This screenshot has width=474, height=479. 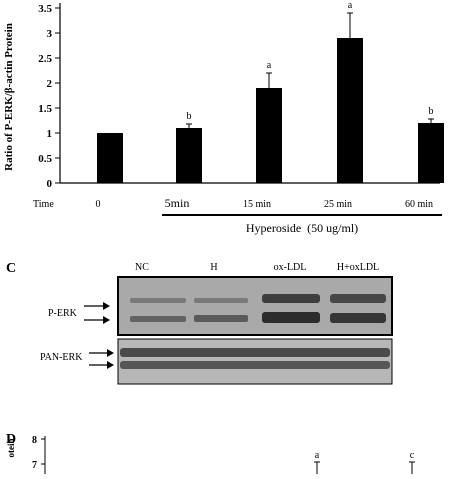 I want to click on error-bars, so click(x=310, y=70).